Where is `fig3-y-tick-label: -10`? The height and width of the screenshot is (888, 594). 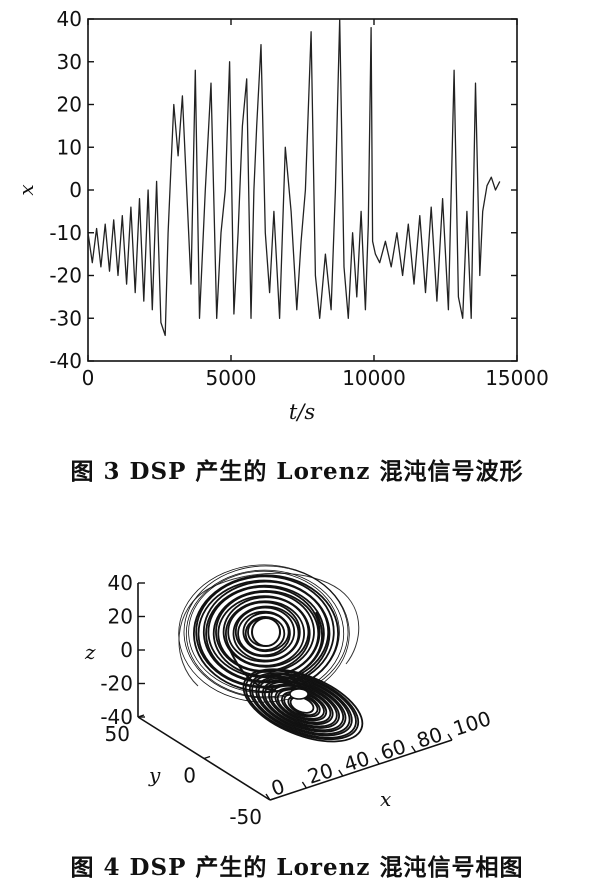 fig3-y-tick-label: -10 is located at coordinates (65, 233).